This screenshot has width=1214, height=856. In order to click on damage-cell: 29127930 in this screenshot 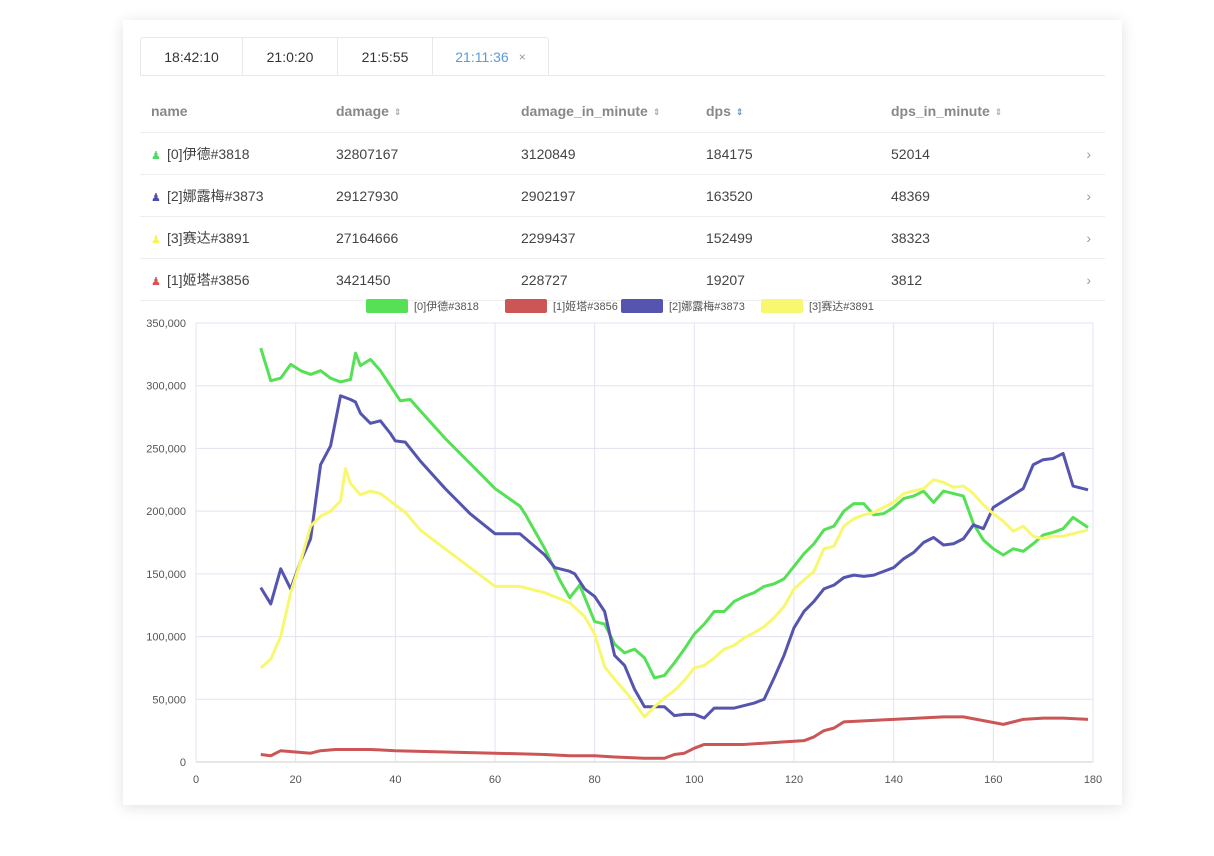, I will do `click(417, 195)`.